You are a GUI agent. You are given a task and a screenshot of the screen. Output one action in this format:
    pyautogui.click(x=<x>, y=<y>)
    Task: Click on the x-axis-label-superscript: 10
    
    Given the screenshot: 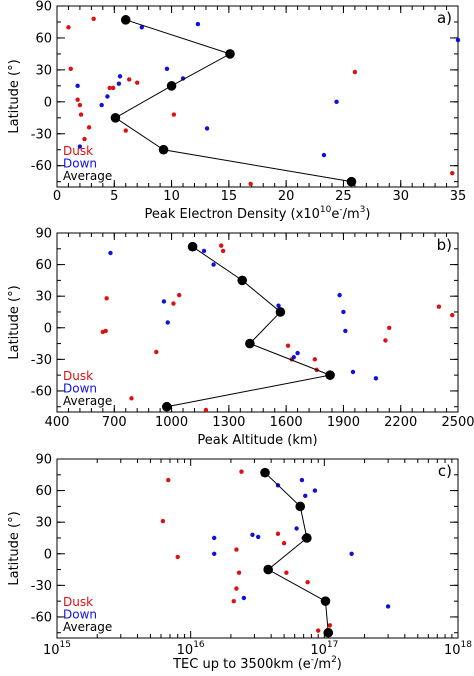 What is the action you would take?
    pyautogui.click(x=326, y=210)
    